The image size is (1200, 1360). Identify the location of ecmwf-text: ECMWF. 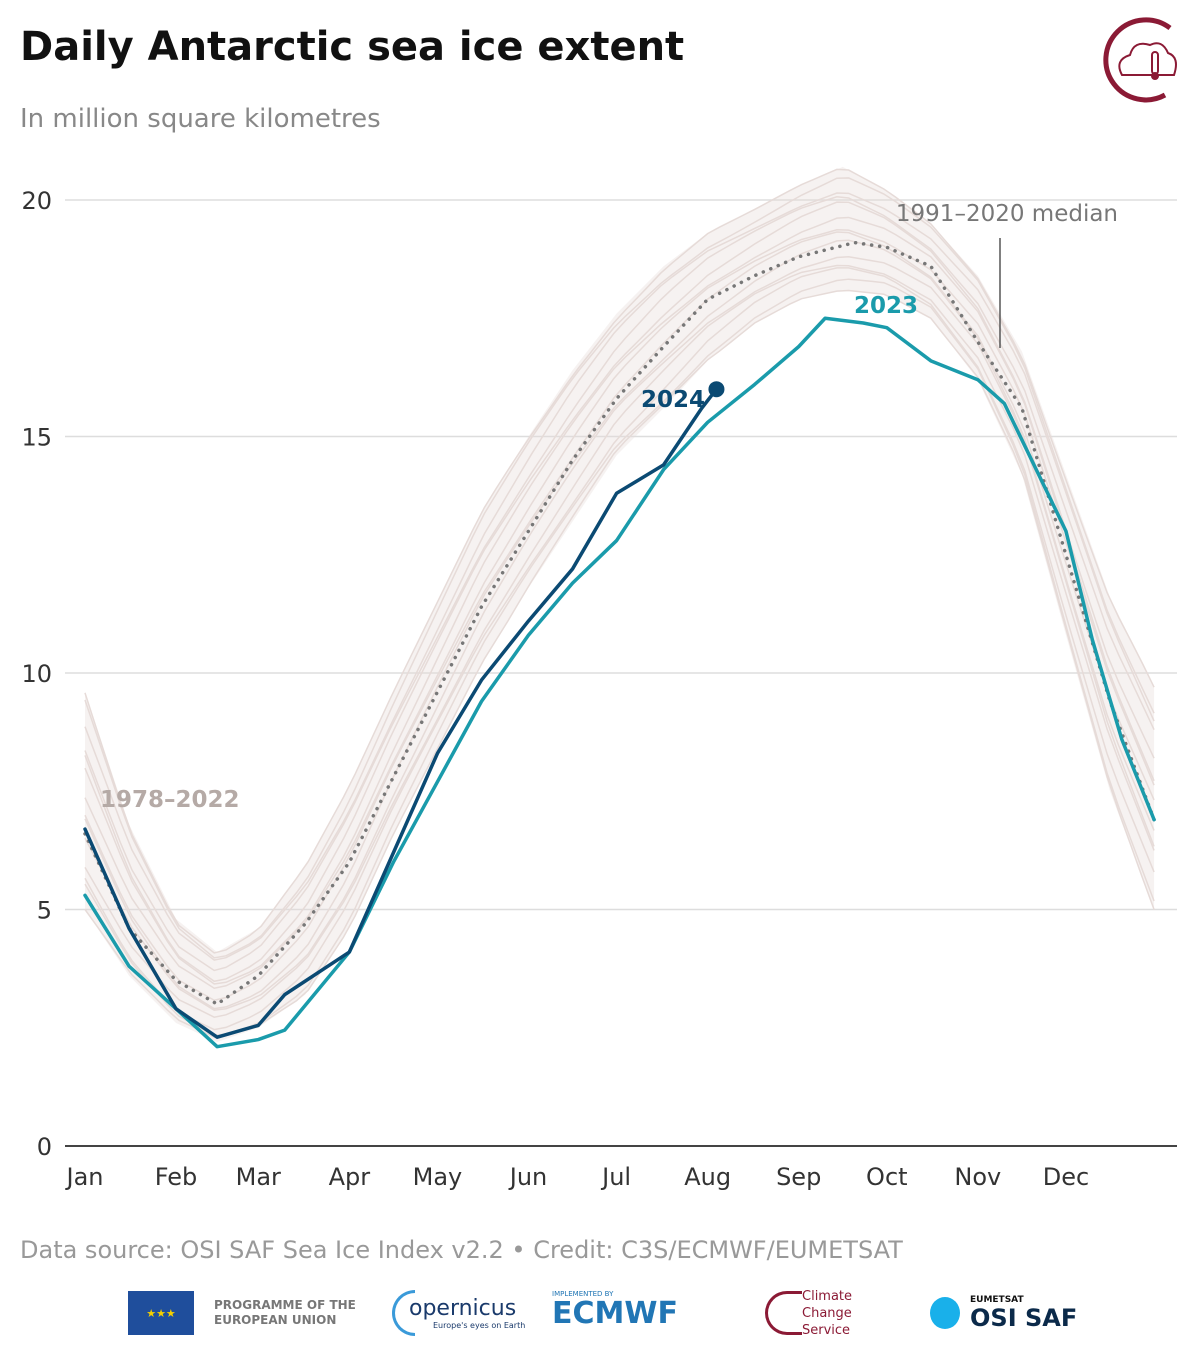
(615, 1313).